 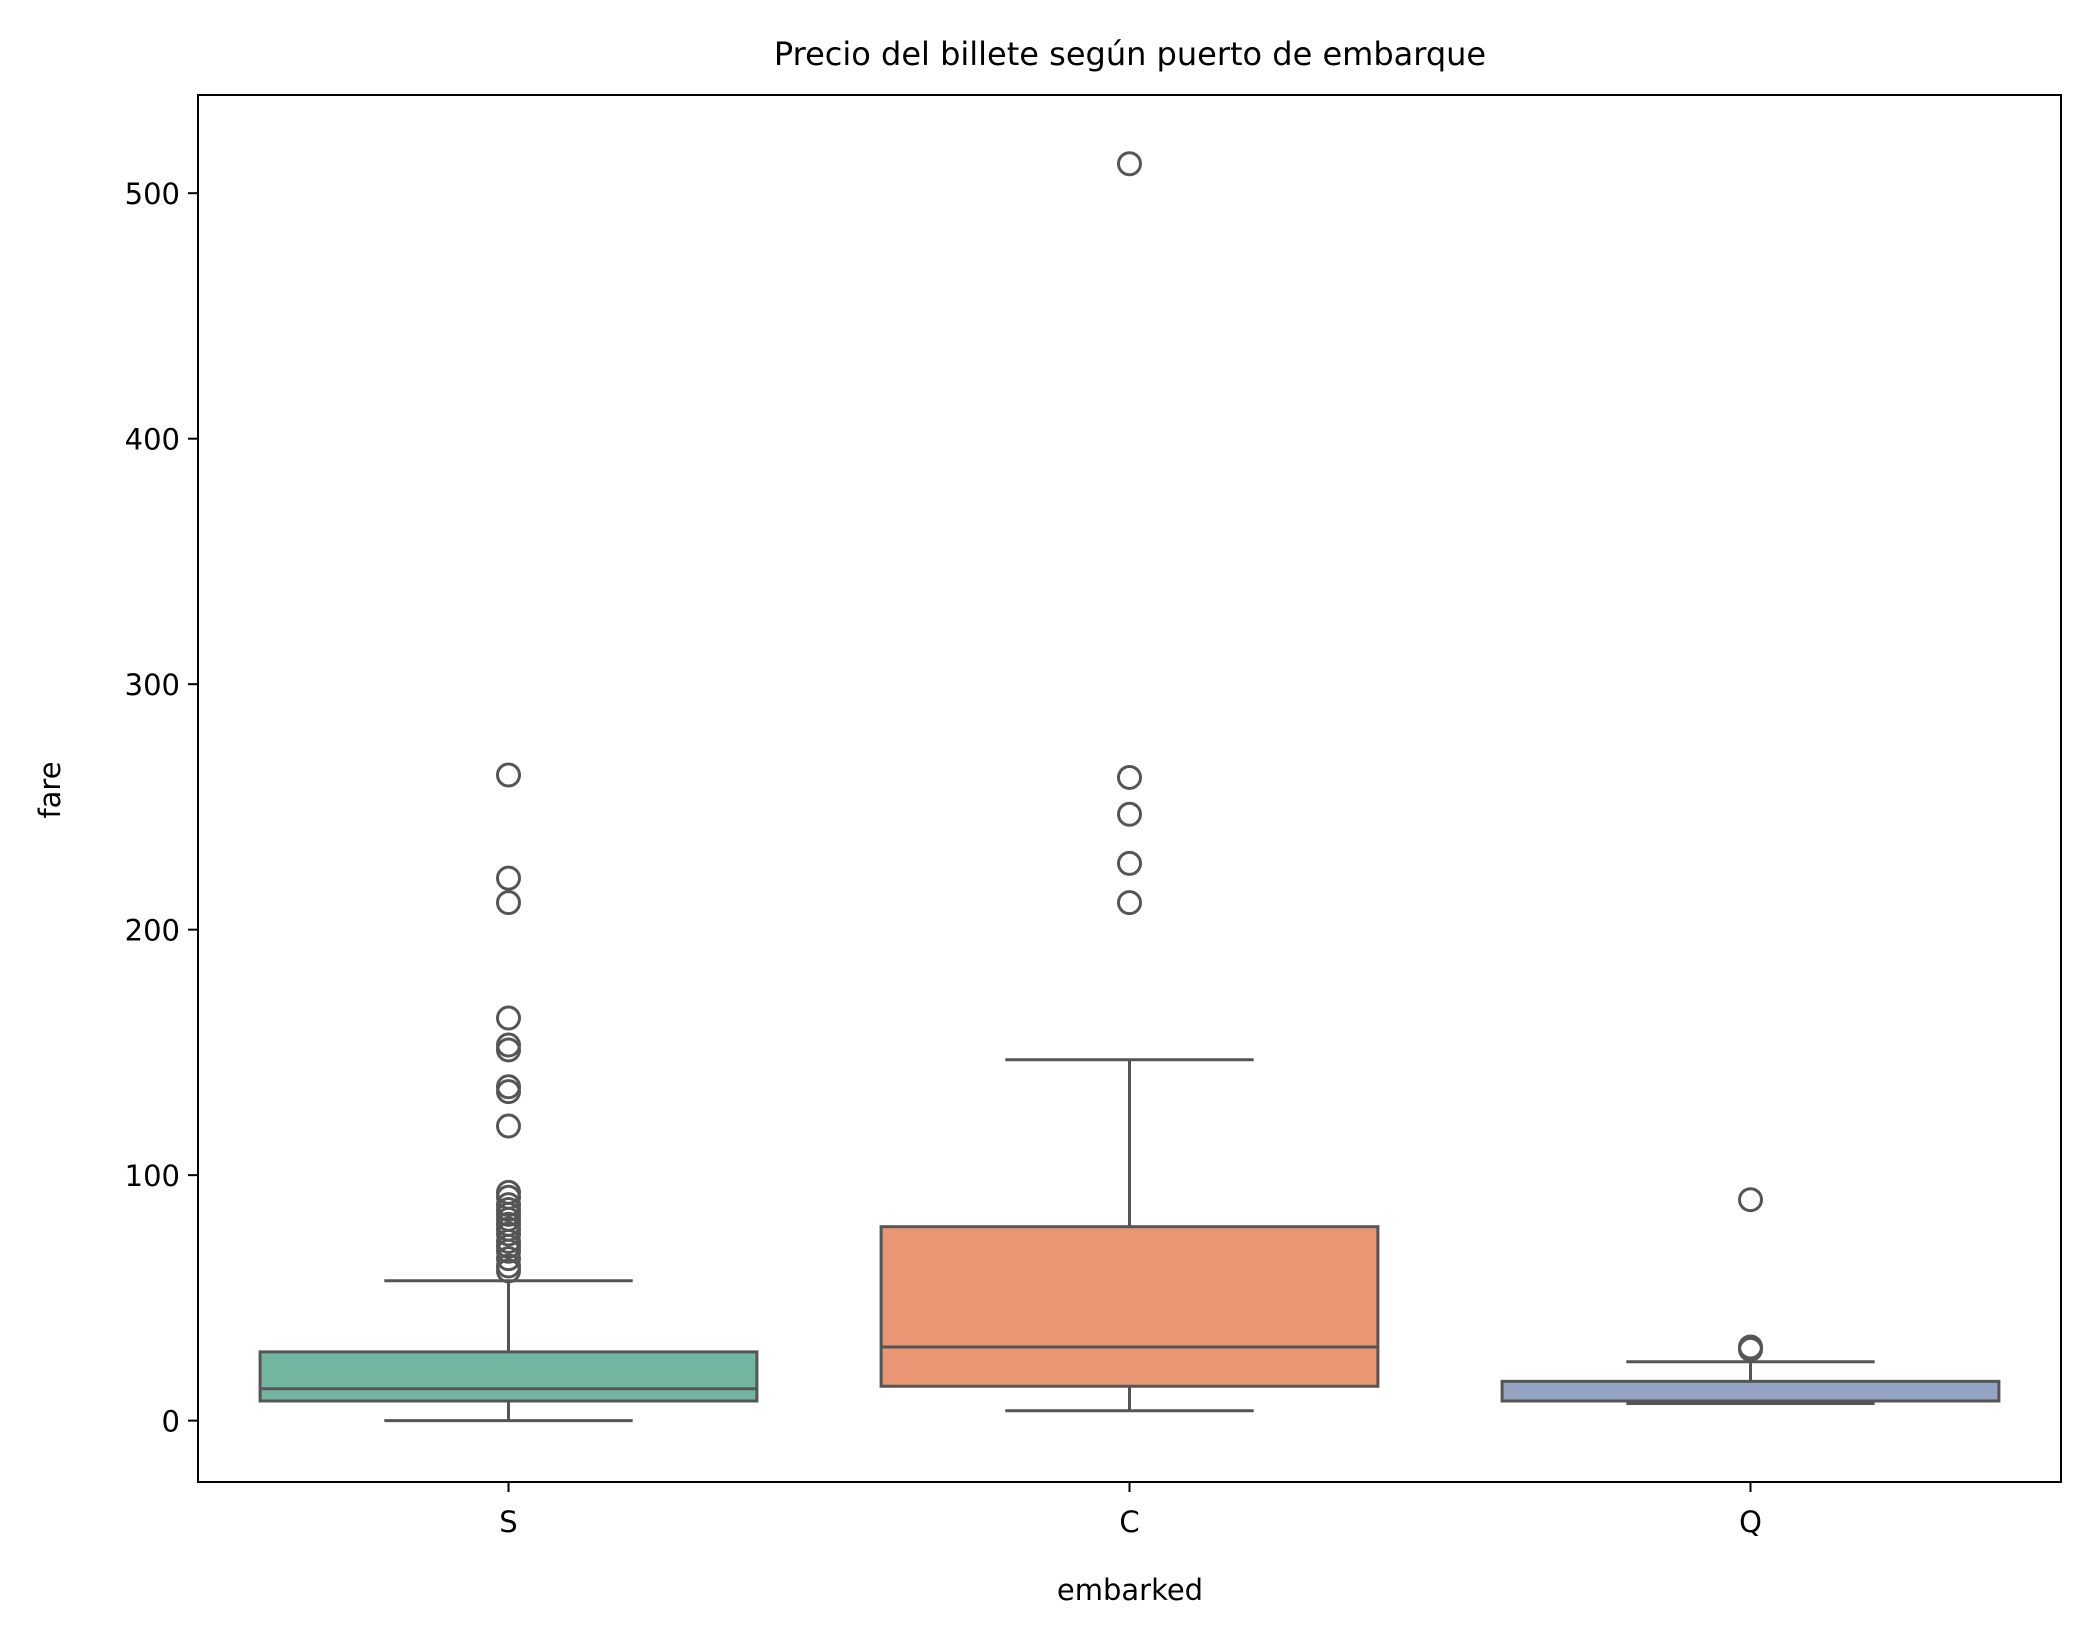 I want to click on box-S, so click(x=508, y=1092).